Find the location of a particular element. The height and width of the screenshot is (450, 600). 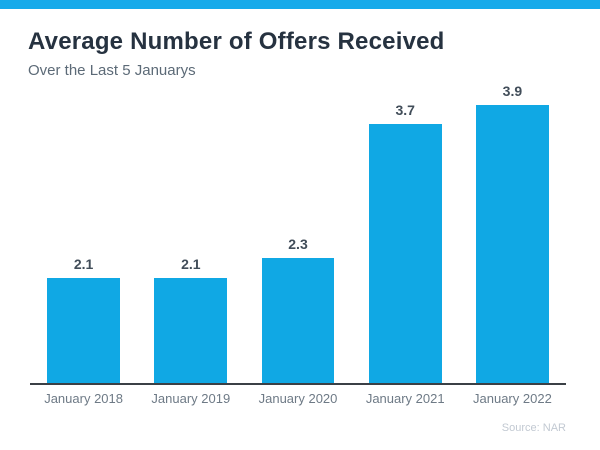

x-tick-label: January 2020 is located at coordinates (298, 399).